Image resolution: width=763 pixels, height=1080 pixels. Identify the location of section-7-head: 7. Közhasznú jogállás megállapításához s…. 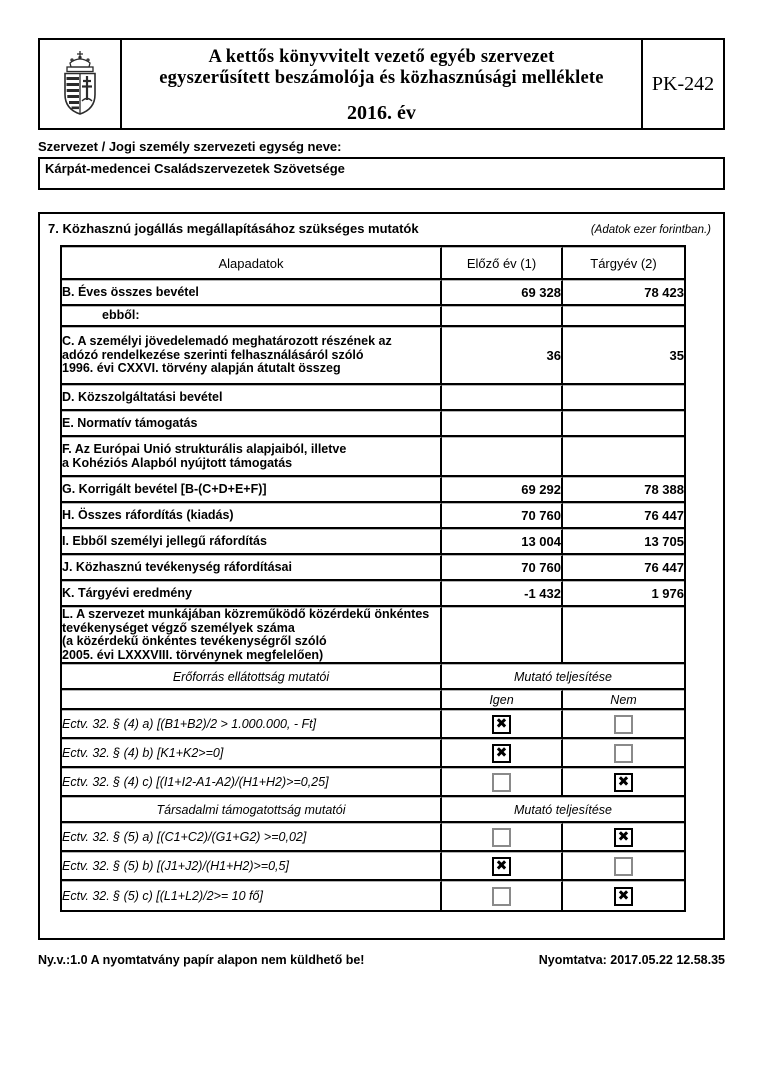
(381, 225).